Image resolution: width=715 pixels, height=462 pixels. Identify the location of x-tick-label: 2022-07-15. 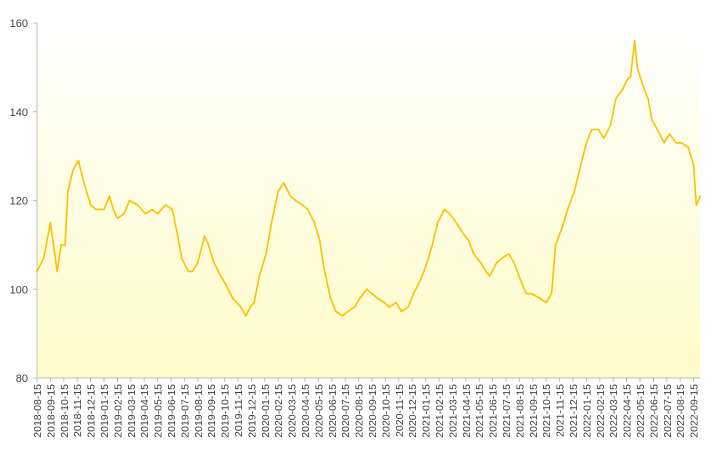
(668, 411).